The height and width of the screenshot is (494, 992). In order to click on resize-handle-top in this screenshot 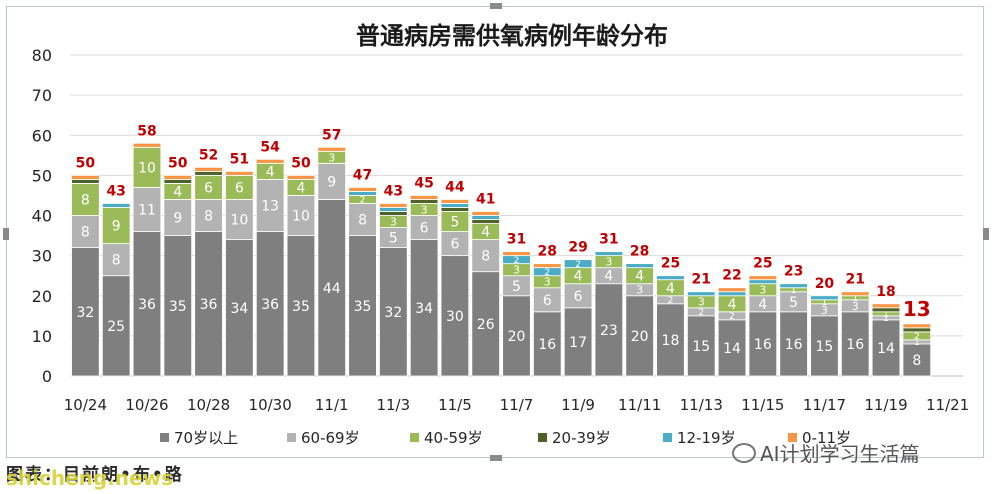, I will do `click(496, 6)`.